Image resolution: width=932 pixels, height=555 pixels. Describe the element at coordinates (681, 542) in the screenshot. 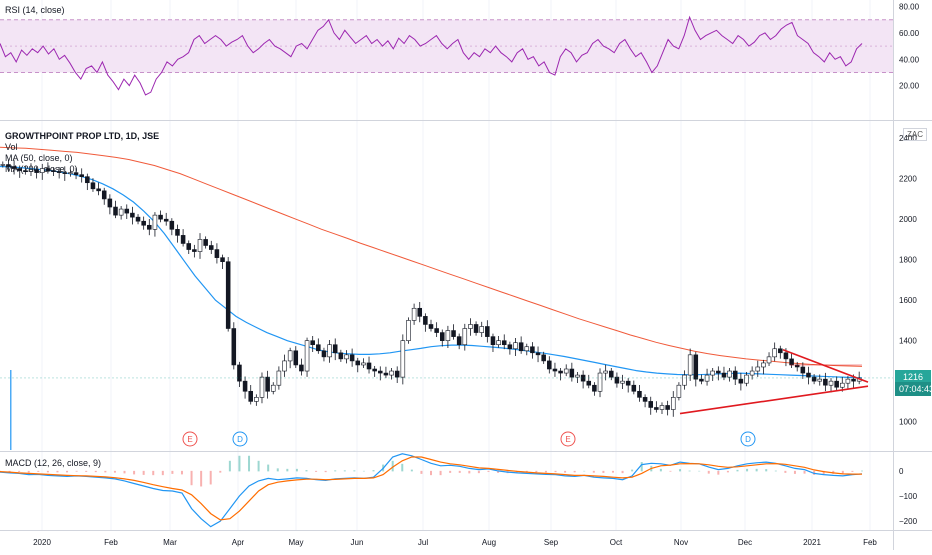

I see `x-tick-label: Nov` at that location.